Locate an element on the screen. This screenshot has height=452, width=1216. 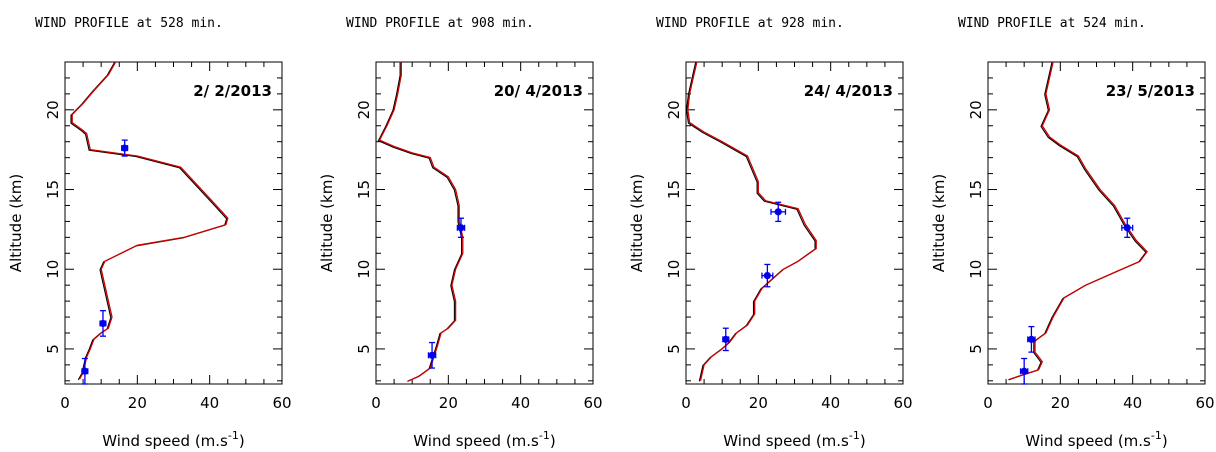
date-label: 24/ 4/2013 is located at coordinates (848, 91).